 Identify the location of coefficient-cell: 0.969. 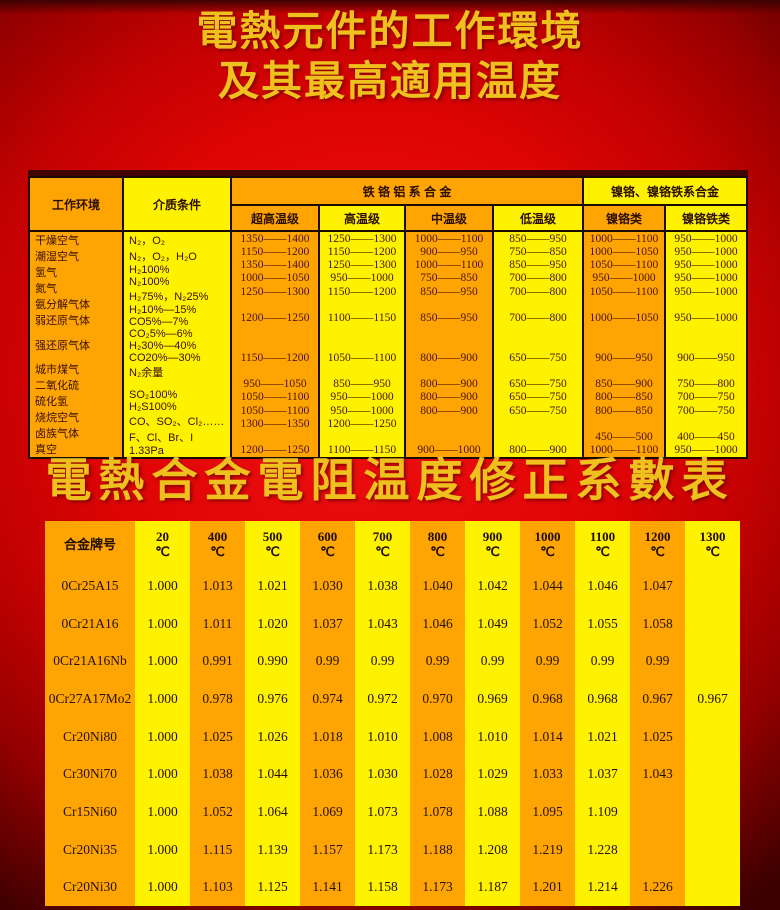
(492, 698).